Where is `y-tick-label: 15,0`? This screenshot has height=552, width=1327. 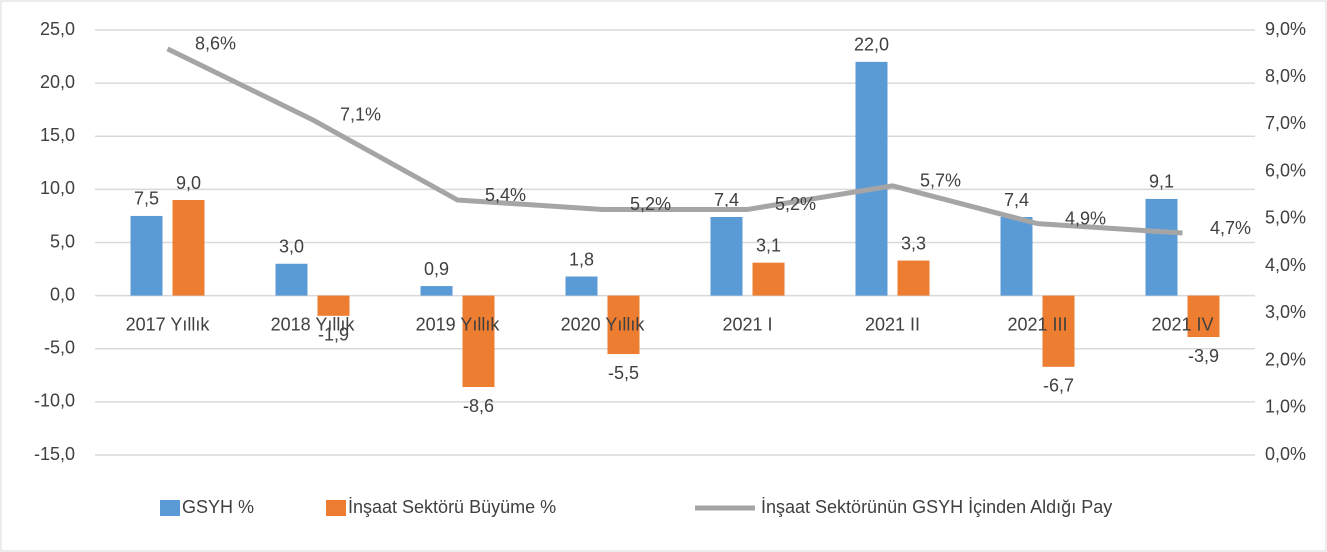
y-tick-label: 15,0 is located at coordinates (57, 135).